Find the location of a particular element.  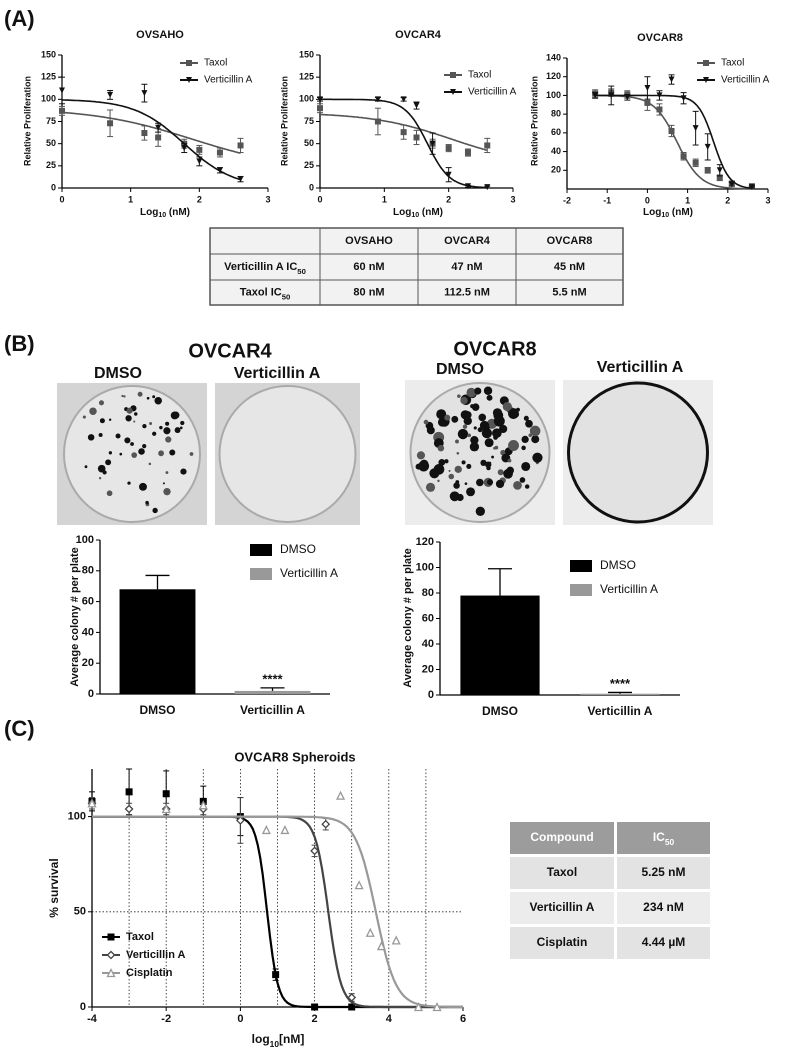

y-tick-label: 80 is located at coordinates (428, 593).